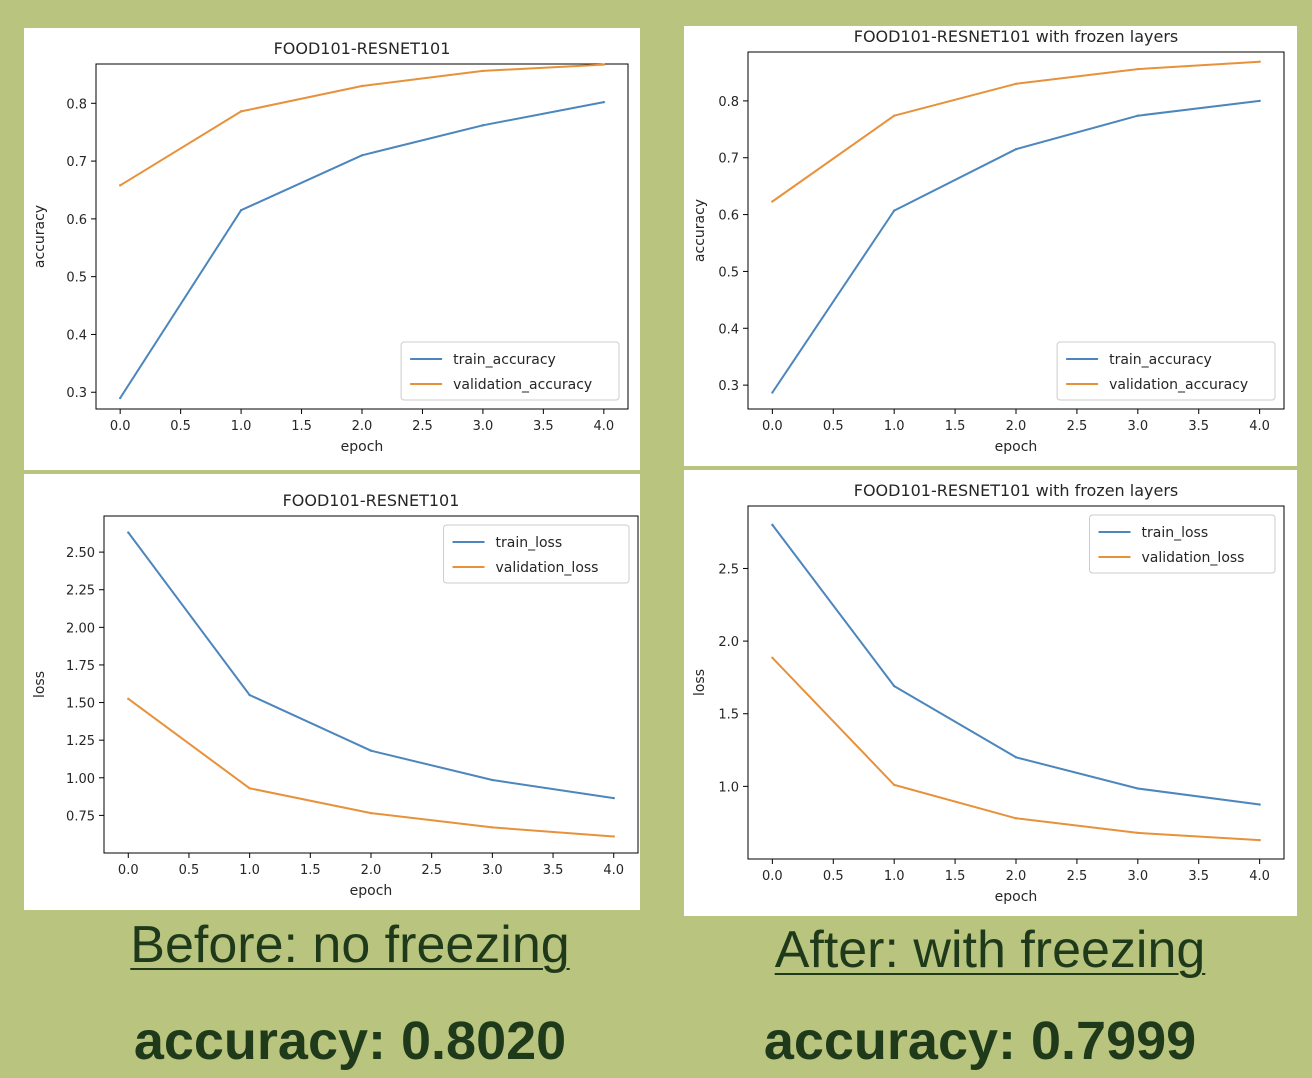  Describe the element at coordinates (1160, 360) in the screenshot. I see `legend-label: train_accuracy` at that location.